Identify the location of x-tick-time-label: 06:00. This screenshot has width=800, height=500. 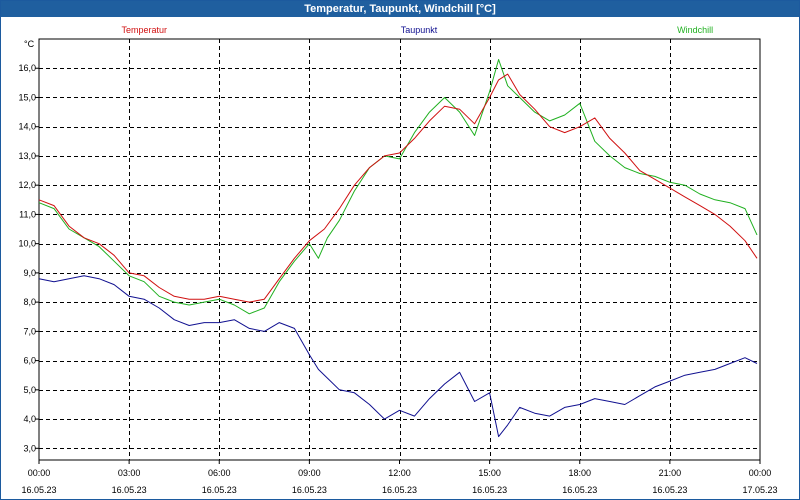
(219, 473).